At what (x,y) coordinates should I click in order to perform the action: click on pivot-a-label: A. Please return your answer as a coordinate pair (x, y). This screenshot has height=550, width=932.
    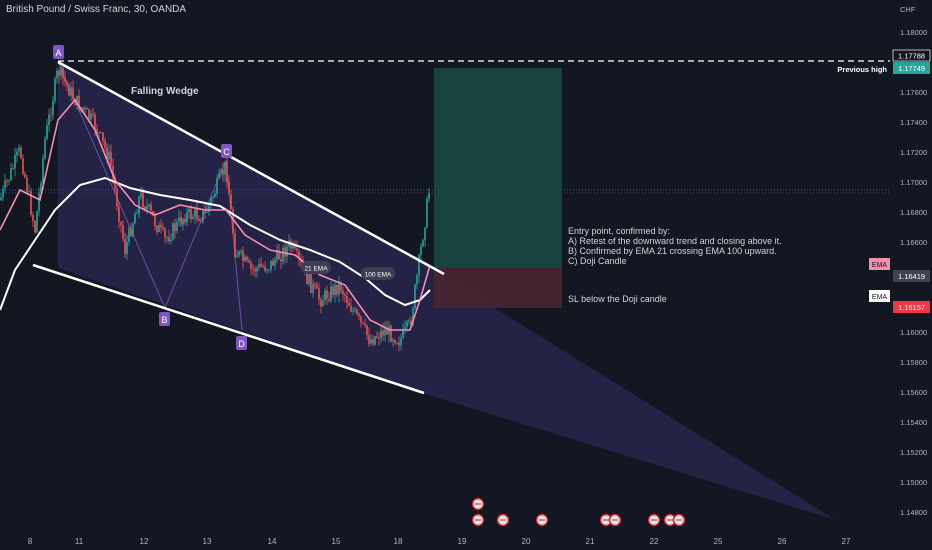
    Looking at the image, I should click on (58, 52).